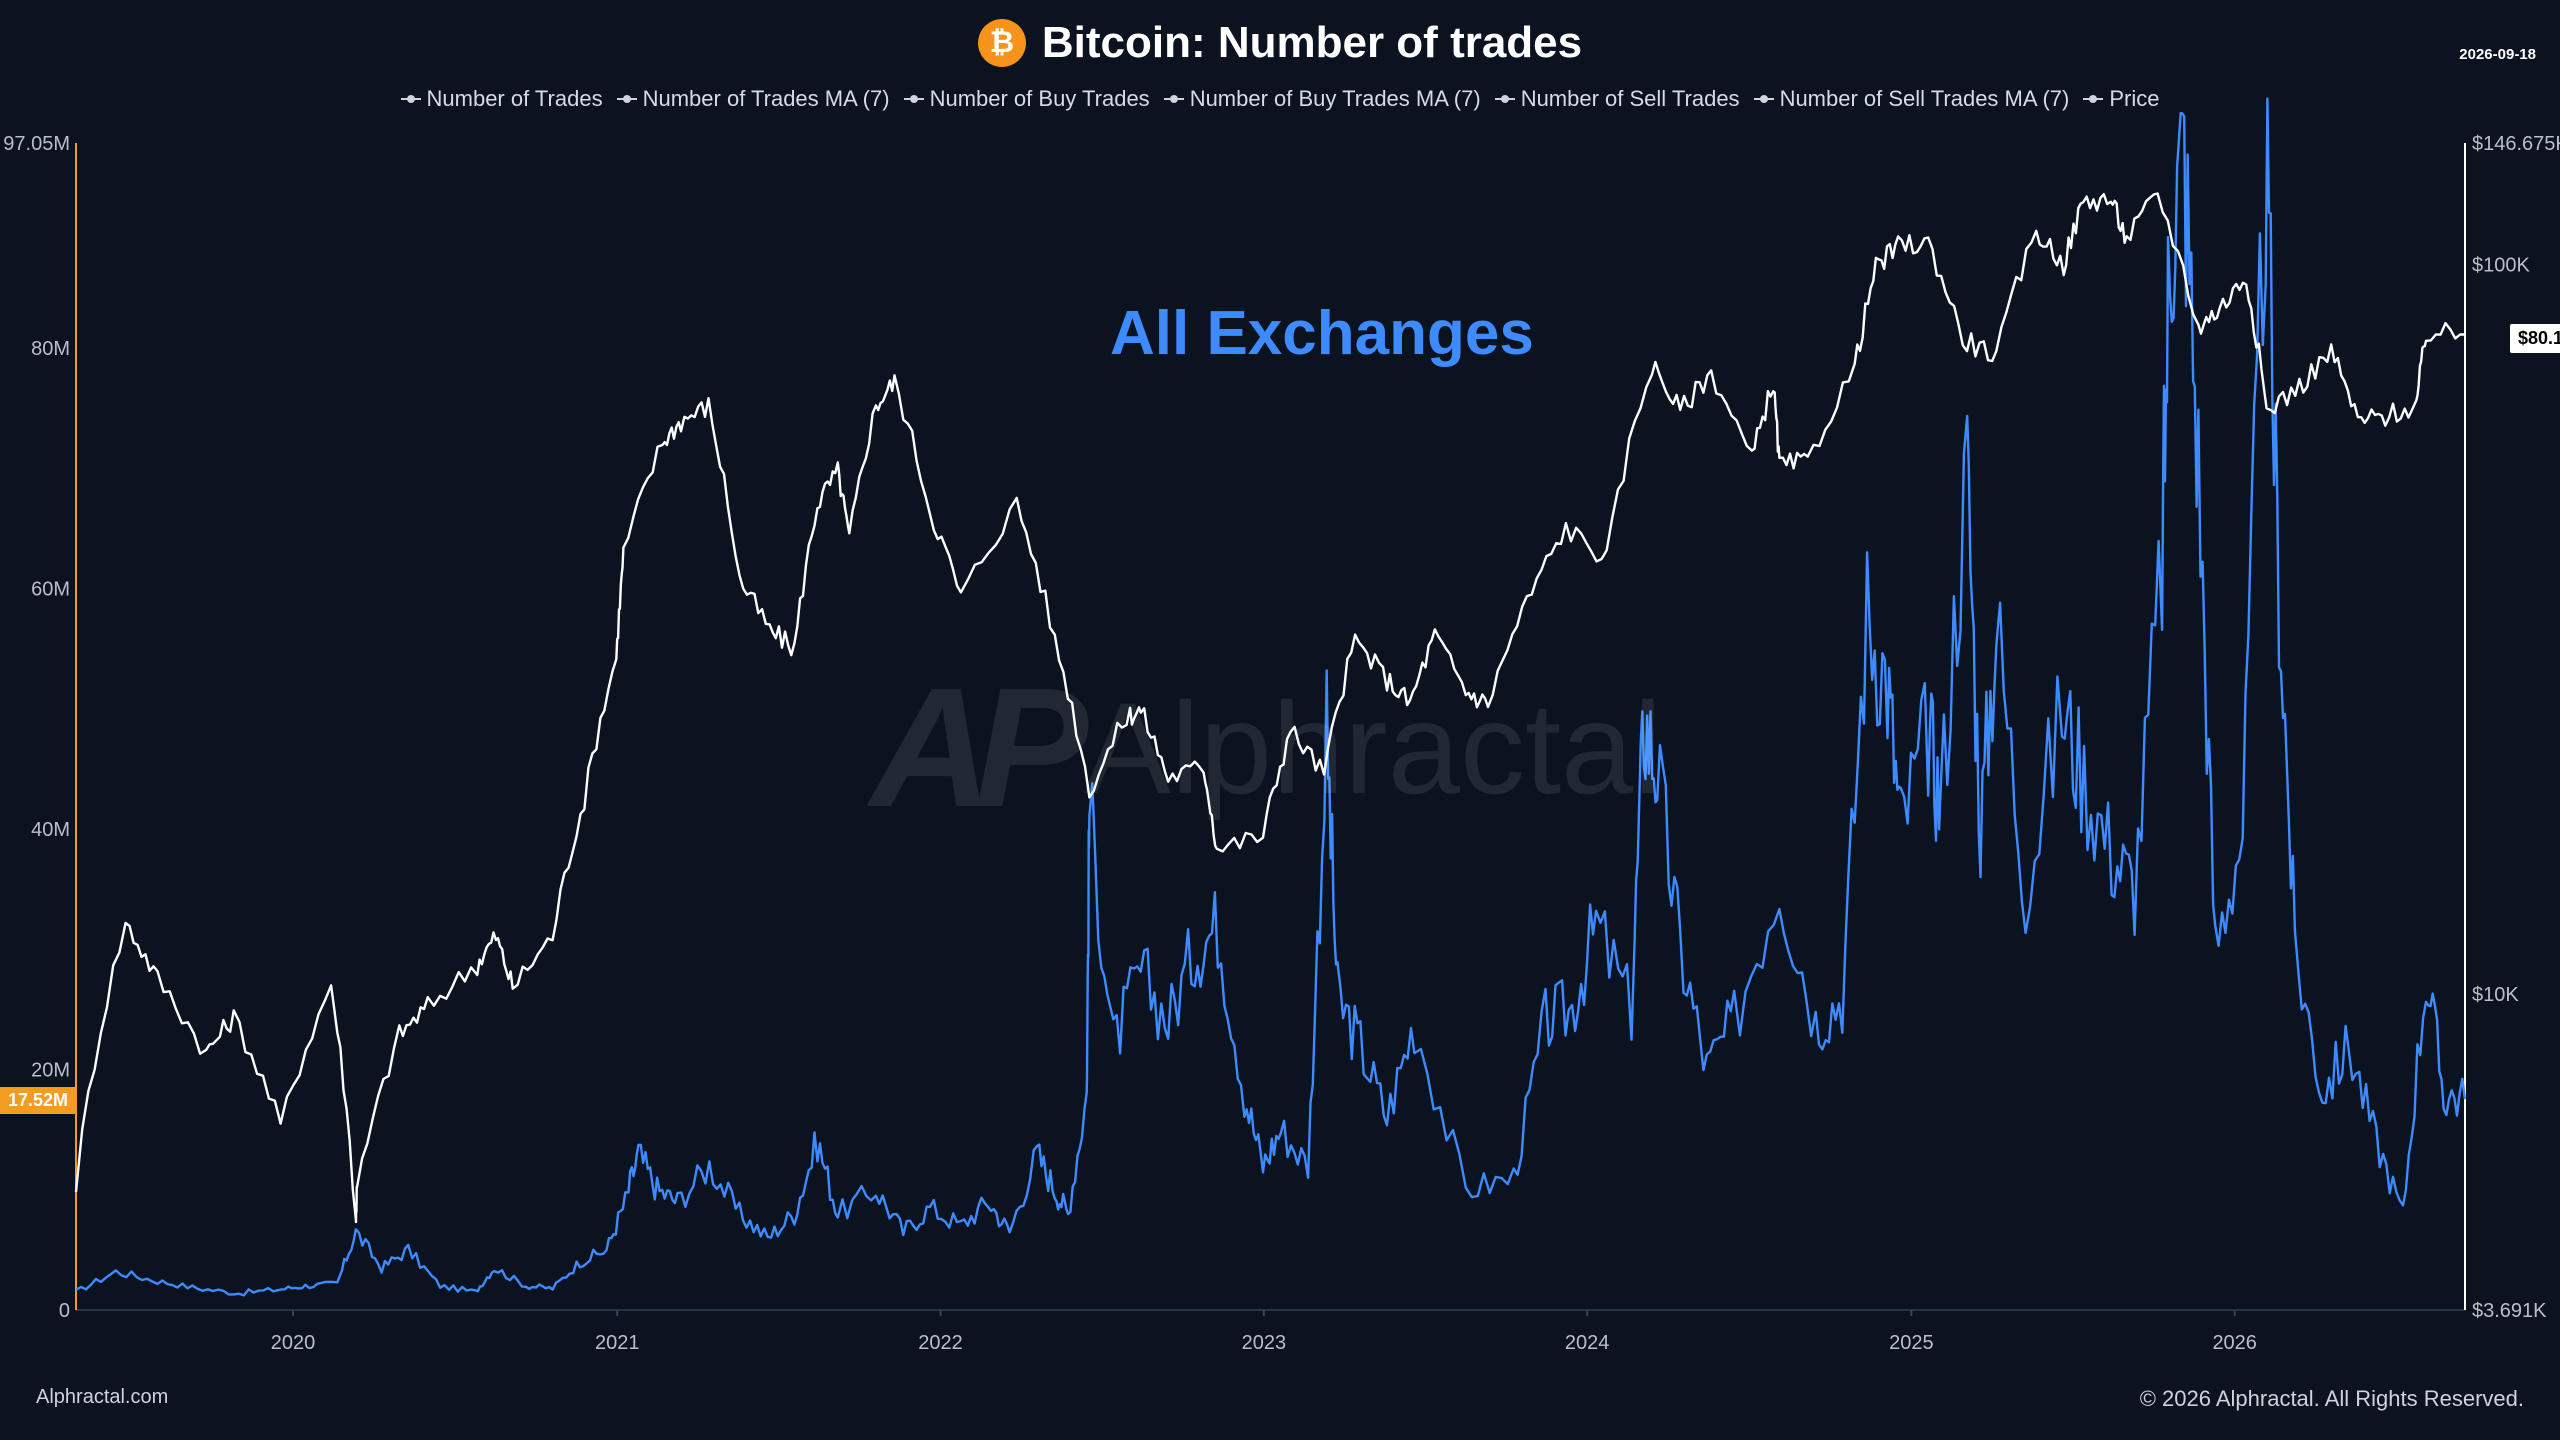  Describe the element at coordinates (1911, 1343) in the screenshot. I see `x-axis-tick-label: 2025` at that location.